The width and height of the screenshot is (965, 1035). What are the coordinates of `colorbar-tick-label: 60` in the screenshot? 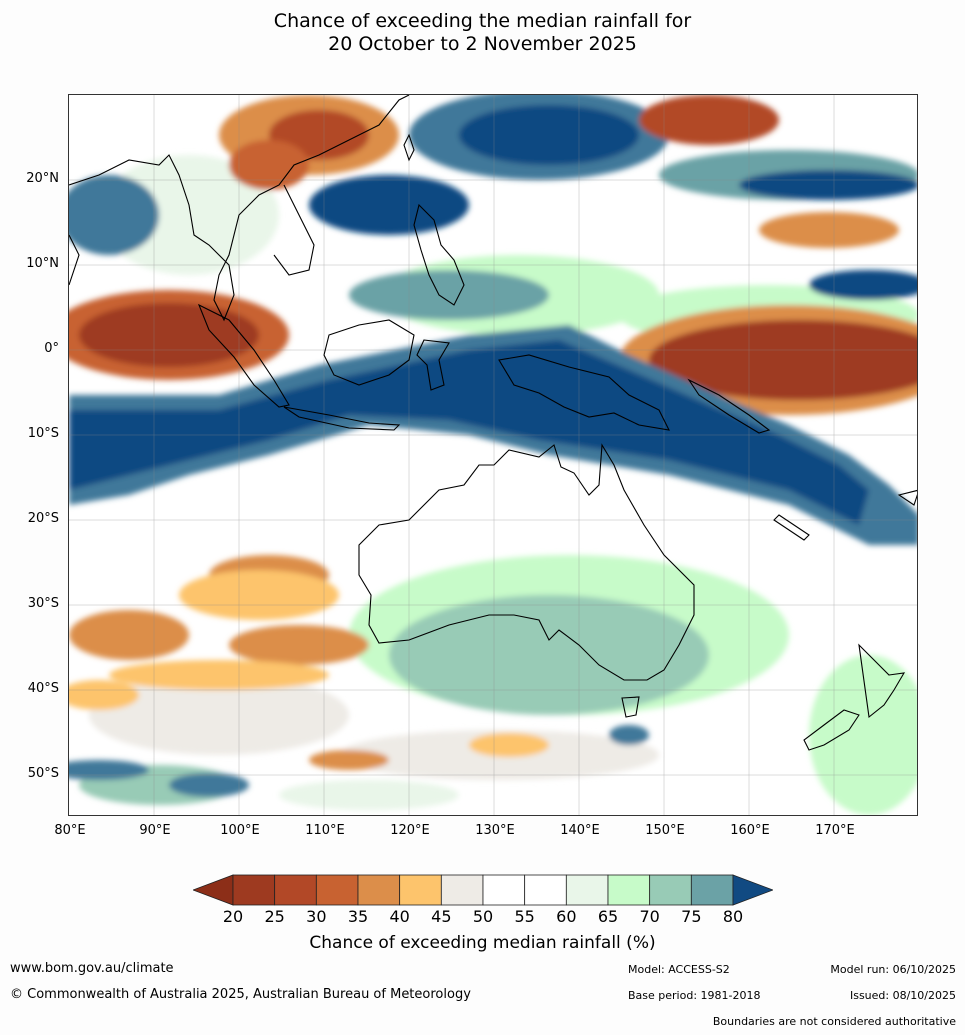 It's located at (566, 916).